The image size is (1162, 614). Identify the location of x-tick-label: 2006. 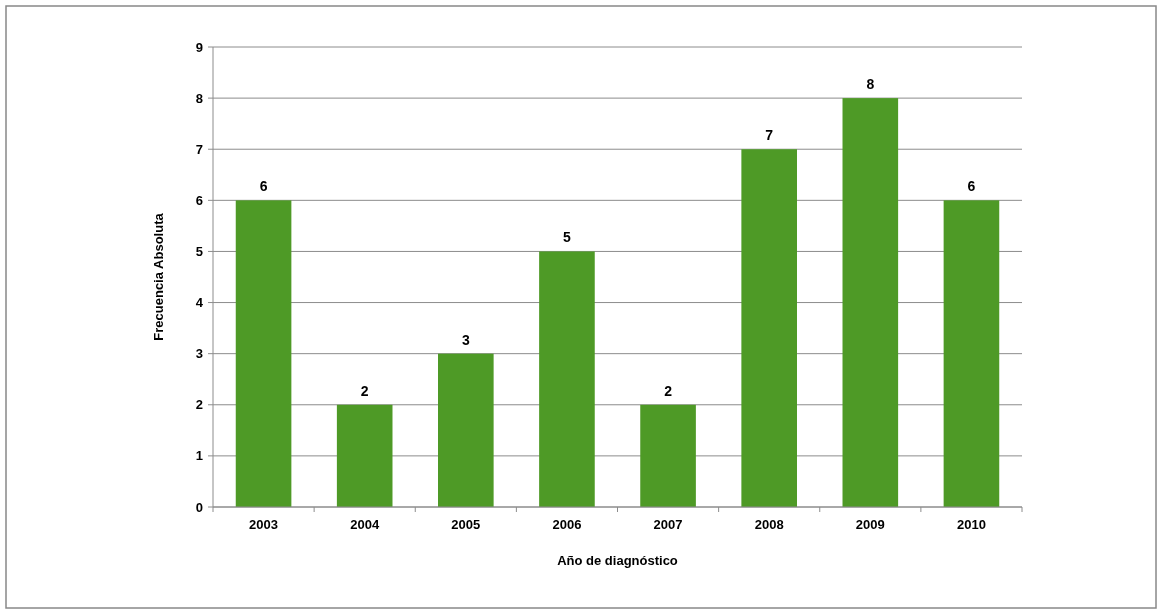
(567, 524).